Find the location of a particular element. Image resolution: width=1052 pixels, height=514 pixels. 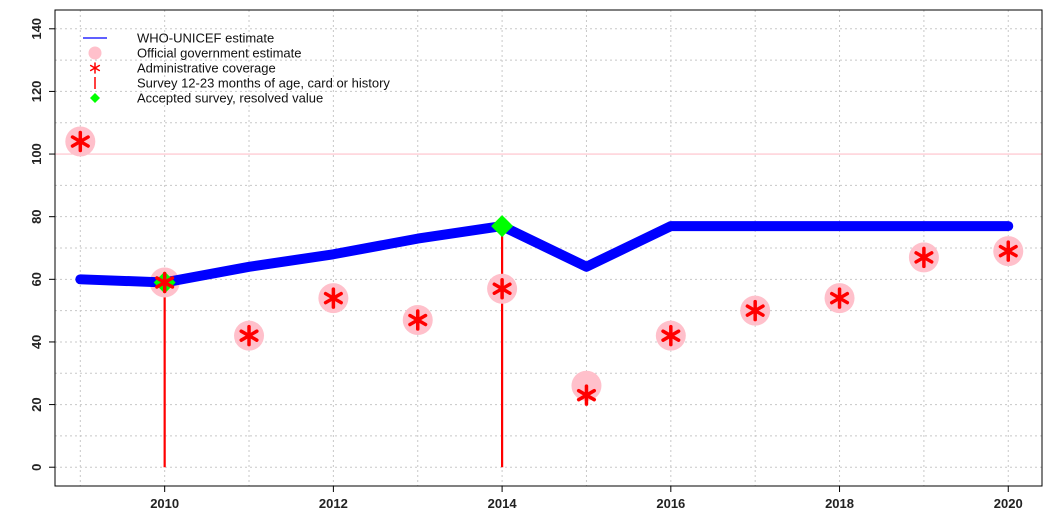

x-tick-label: 2020 is located at coordinates (1008, 503).